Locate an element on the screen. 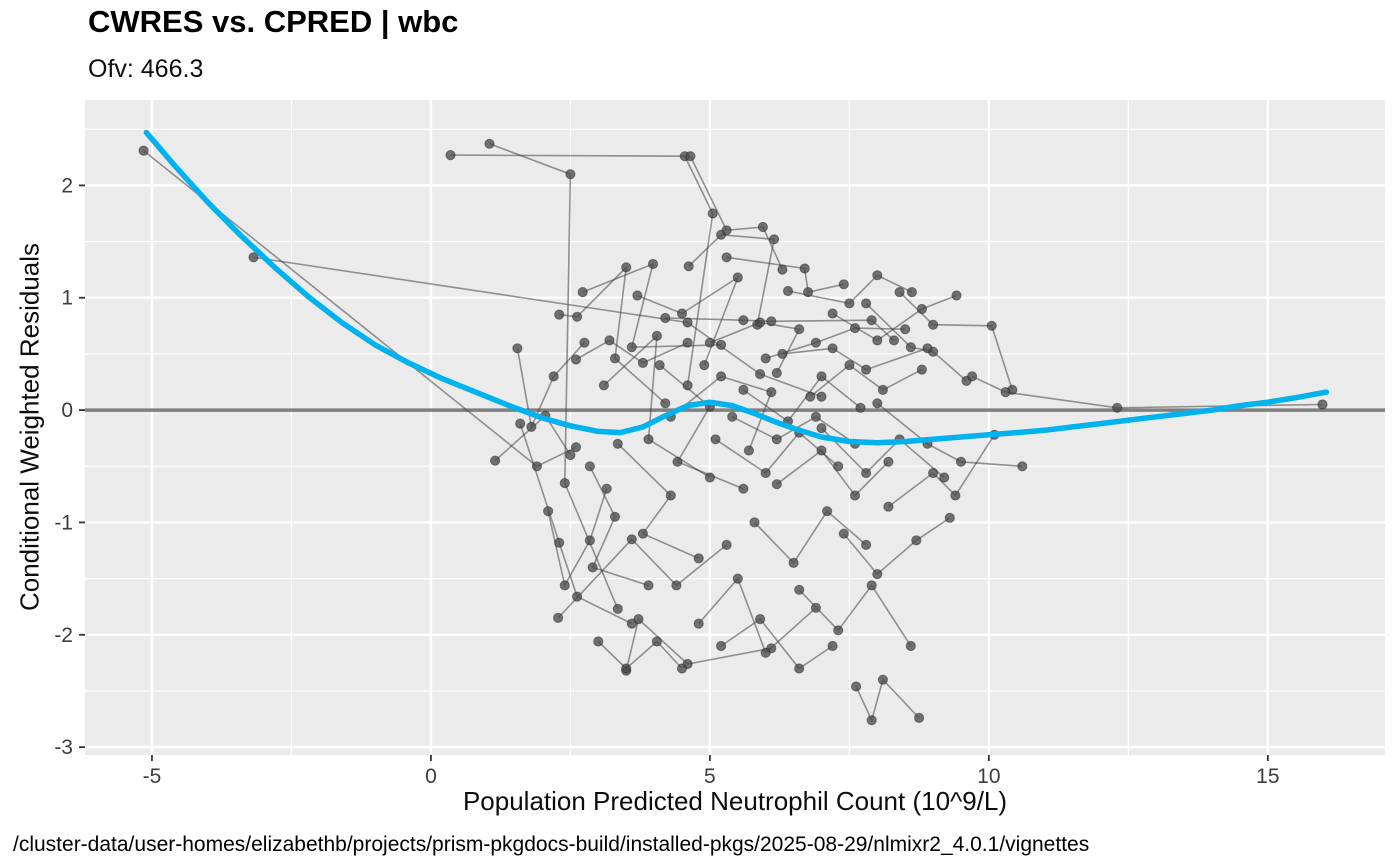  x-tick-label: -5 is located at coordinates (152, 776).